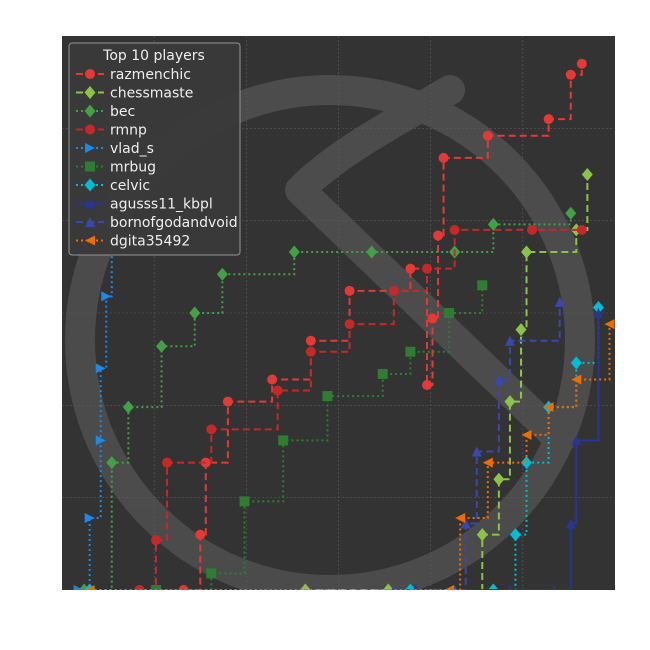  I want to click on legend-label: bornofgodandvoid, so click(174, 223).